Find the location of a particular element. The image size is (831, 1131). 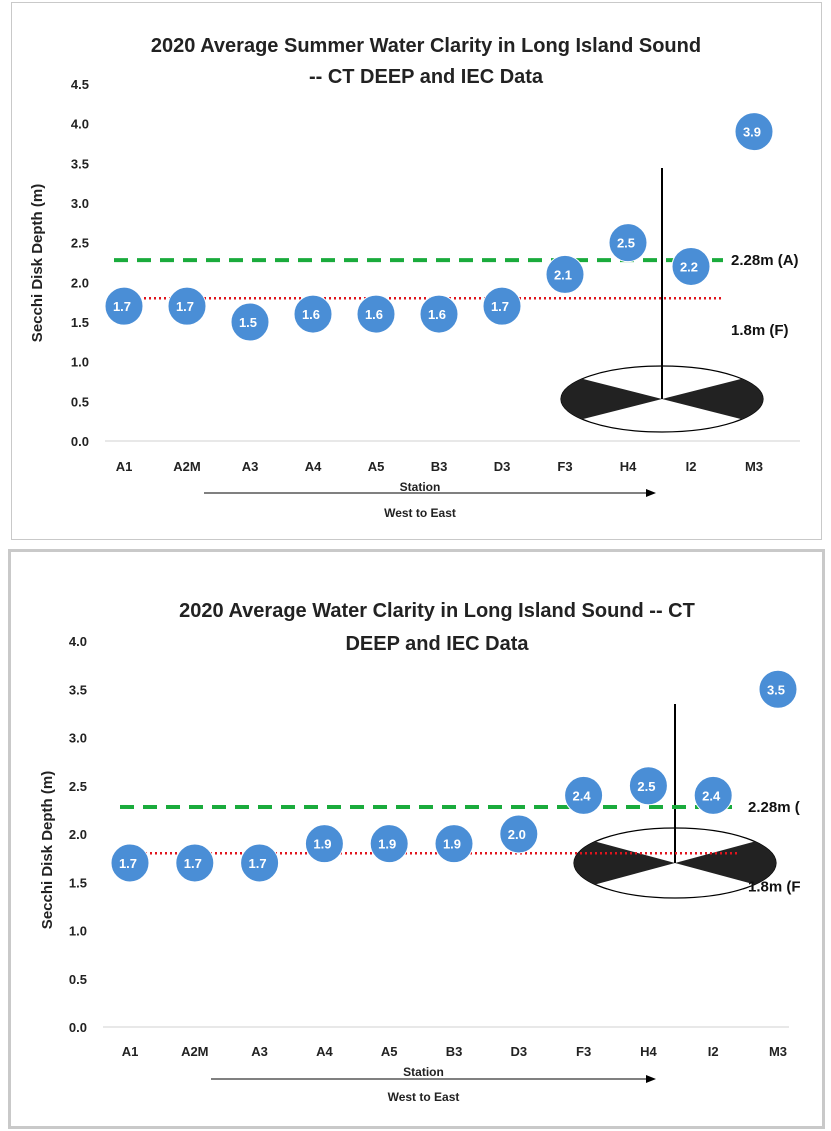

secchi-disk-icon is located at coordinates (675, 801).